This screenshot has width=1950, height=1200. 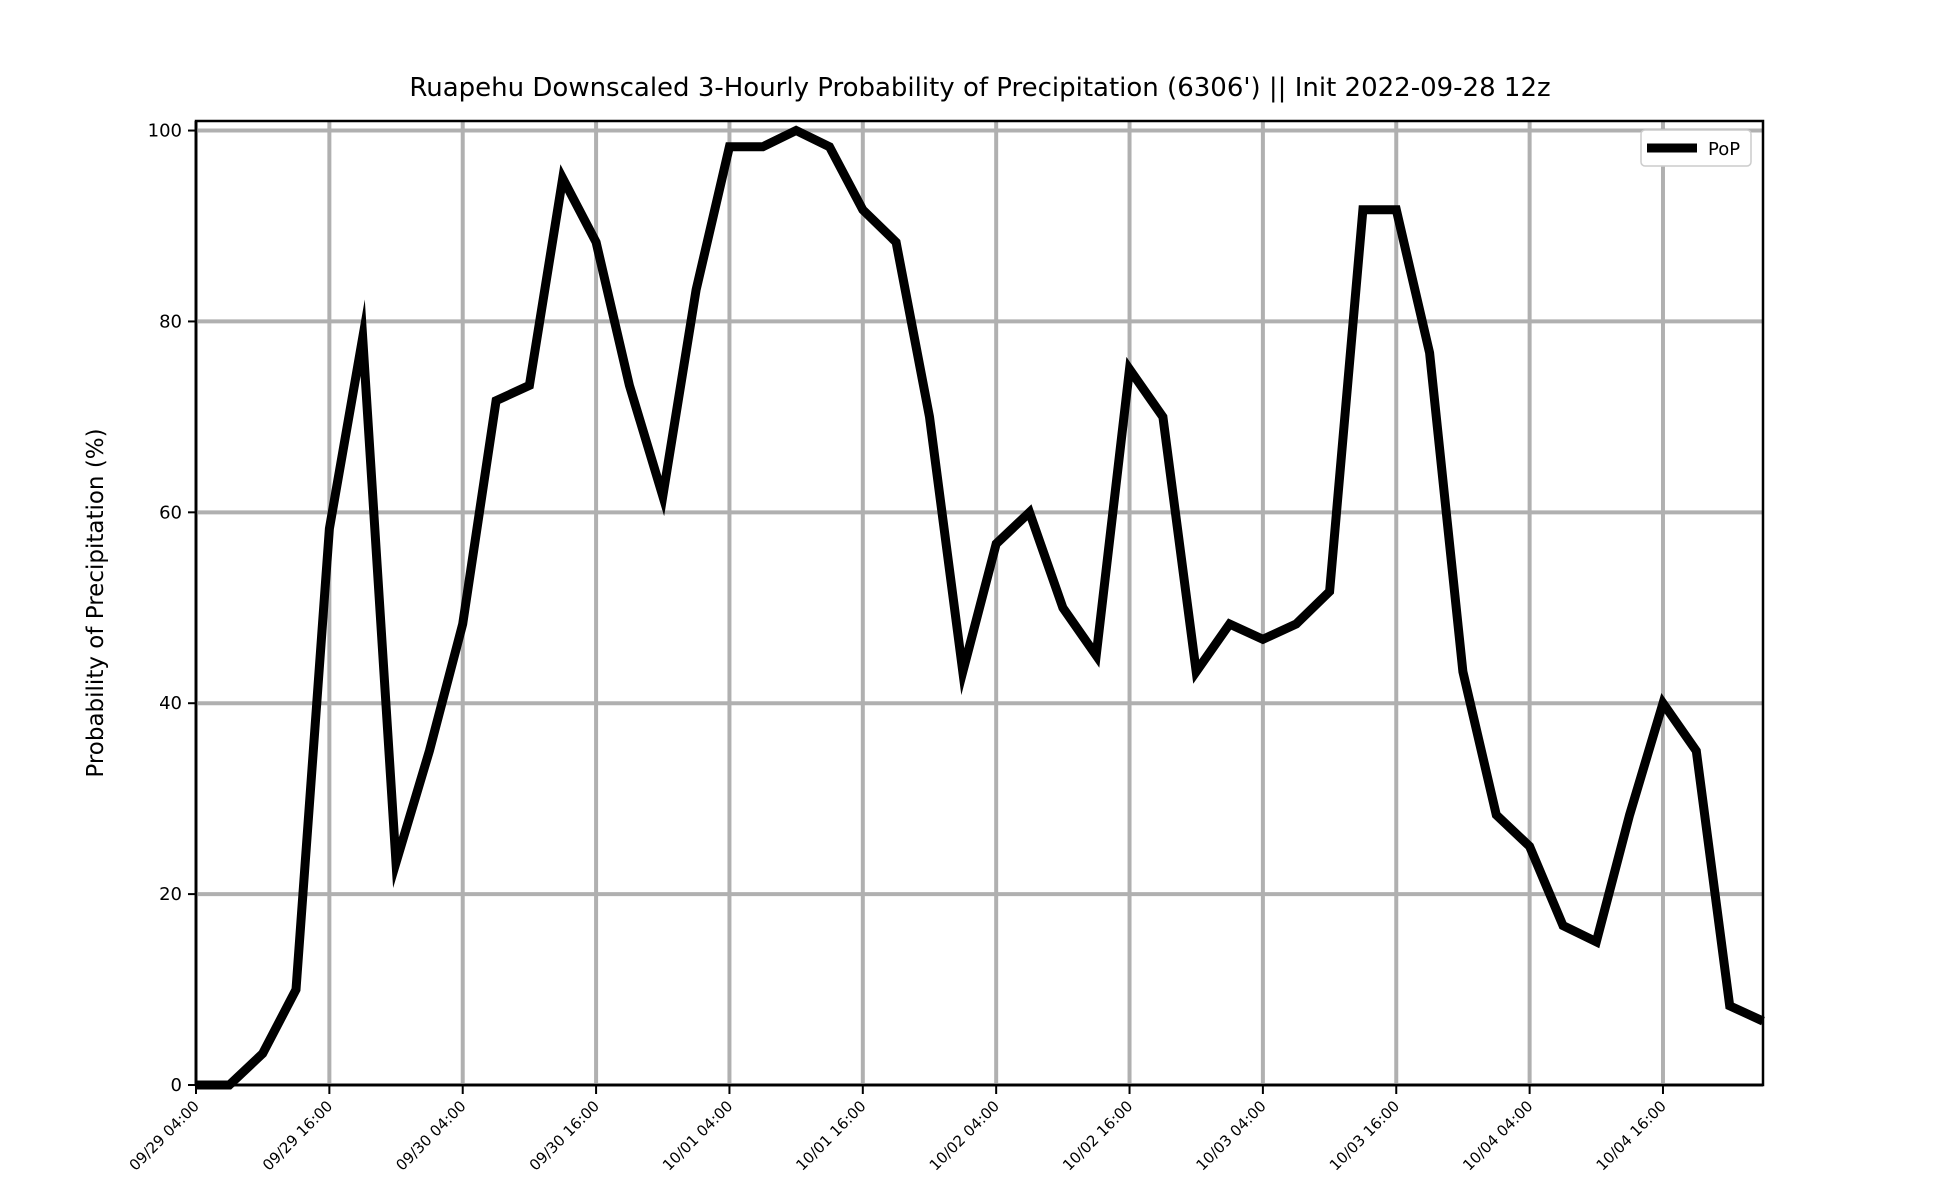 I want to click on x-tick-label: 10/01 16:00, so click(x=830, y=1135).